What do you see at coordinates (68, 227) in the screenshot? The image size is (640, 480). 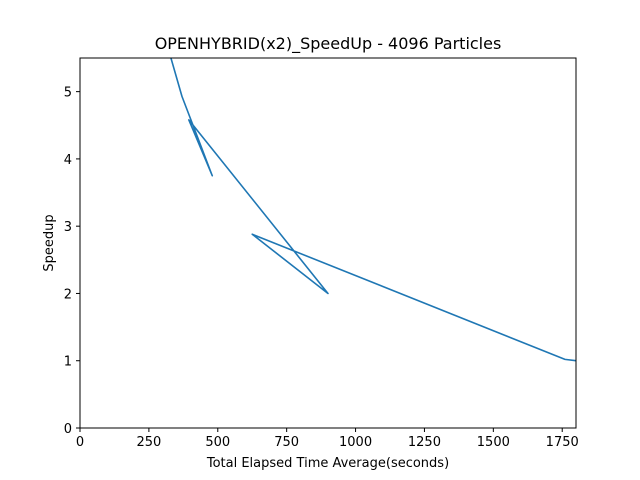 I see `y-tick-label: 3` at bounding box center [68, 227].